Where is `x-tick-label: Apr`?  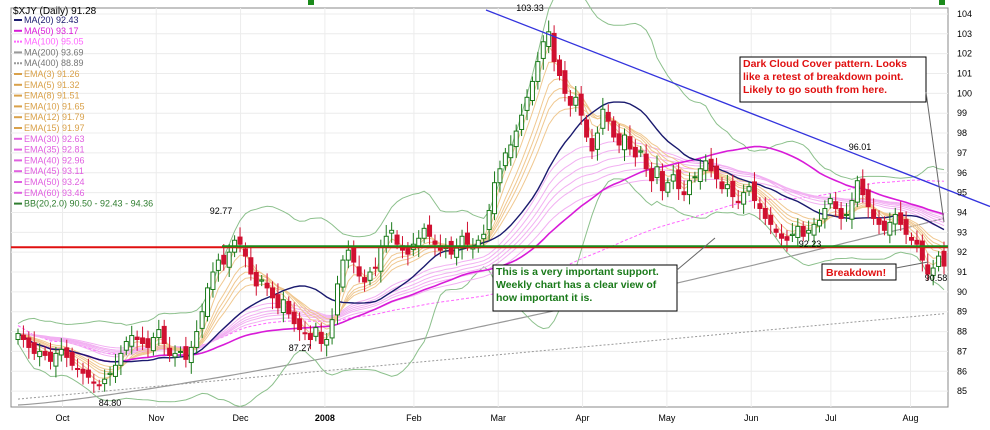
x-tick-label: Apr is located at coordinates (583, 418).